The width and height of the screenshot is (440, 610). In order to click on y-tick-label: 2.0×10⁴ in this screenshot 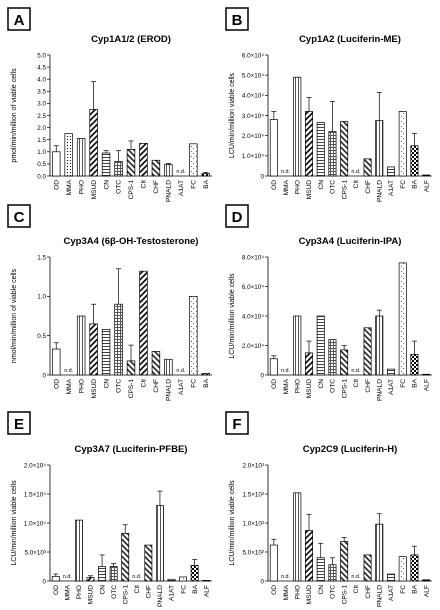, I will do `click(253, 136)`.